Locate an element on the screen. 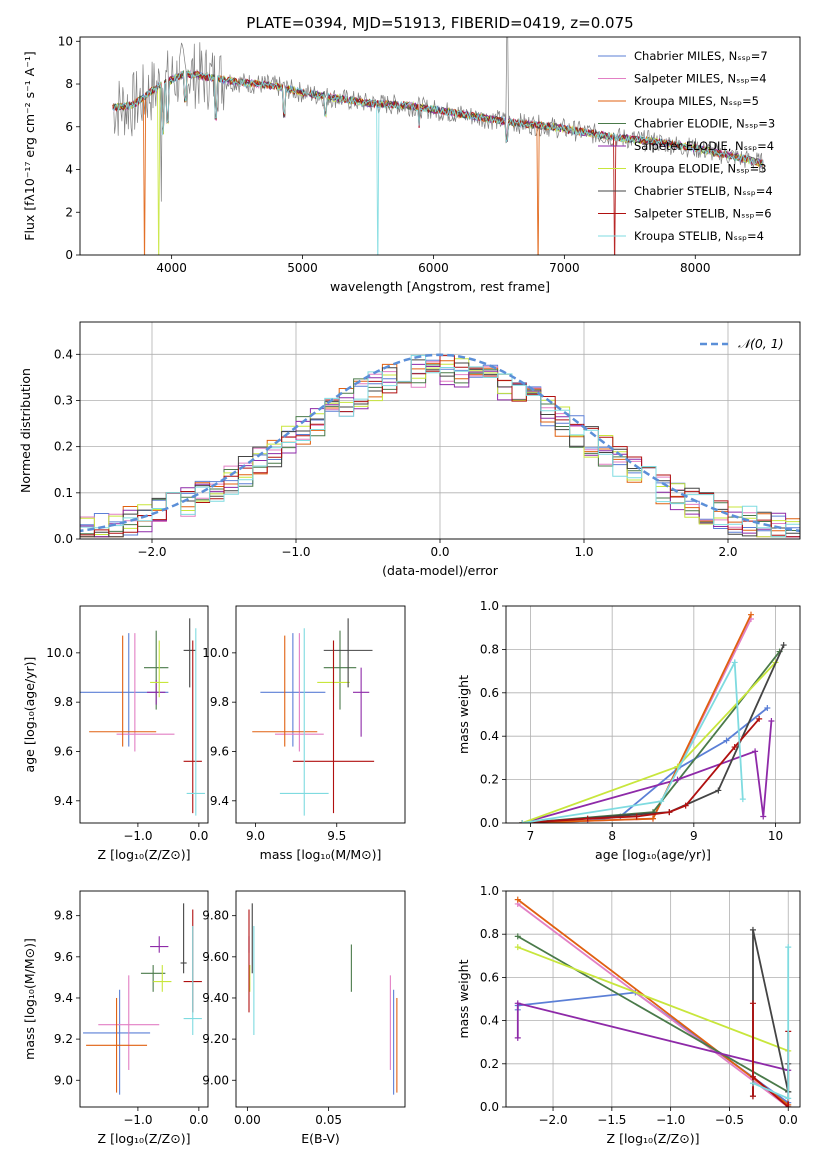 This screenshot has width=819, height=1170. x-axis-label: wavelength [Angstrom, rest frame] is located at coordinates (440, 286).